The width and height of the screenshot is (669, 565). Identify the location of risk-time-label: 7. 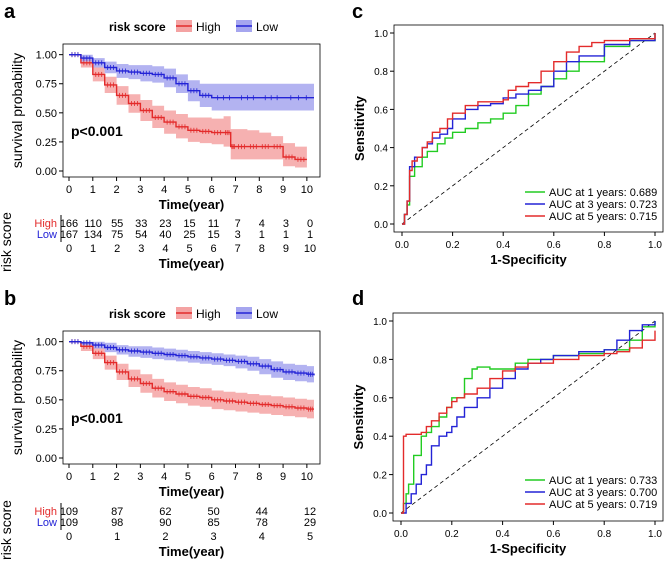
(238, 249).